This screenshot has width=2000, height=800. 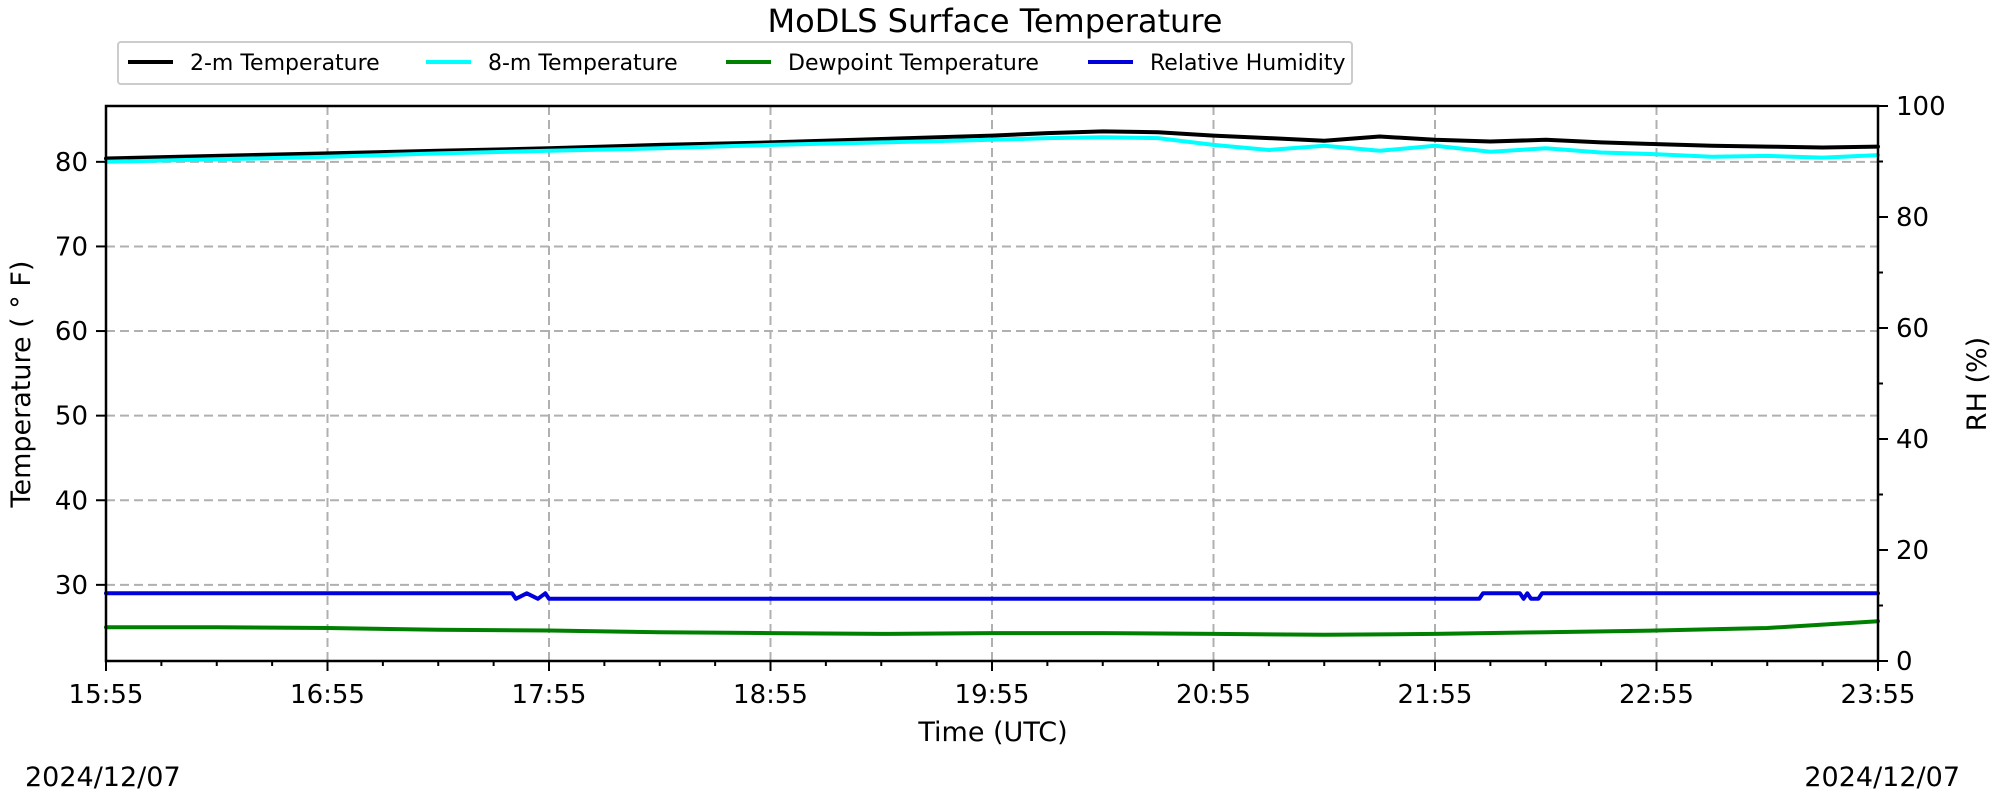 What do you see at coordinates (71, 163) in the screenshot?
I see `y-tick-label: 80` at bounding box center [71, 163].